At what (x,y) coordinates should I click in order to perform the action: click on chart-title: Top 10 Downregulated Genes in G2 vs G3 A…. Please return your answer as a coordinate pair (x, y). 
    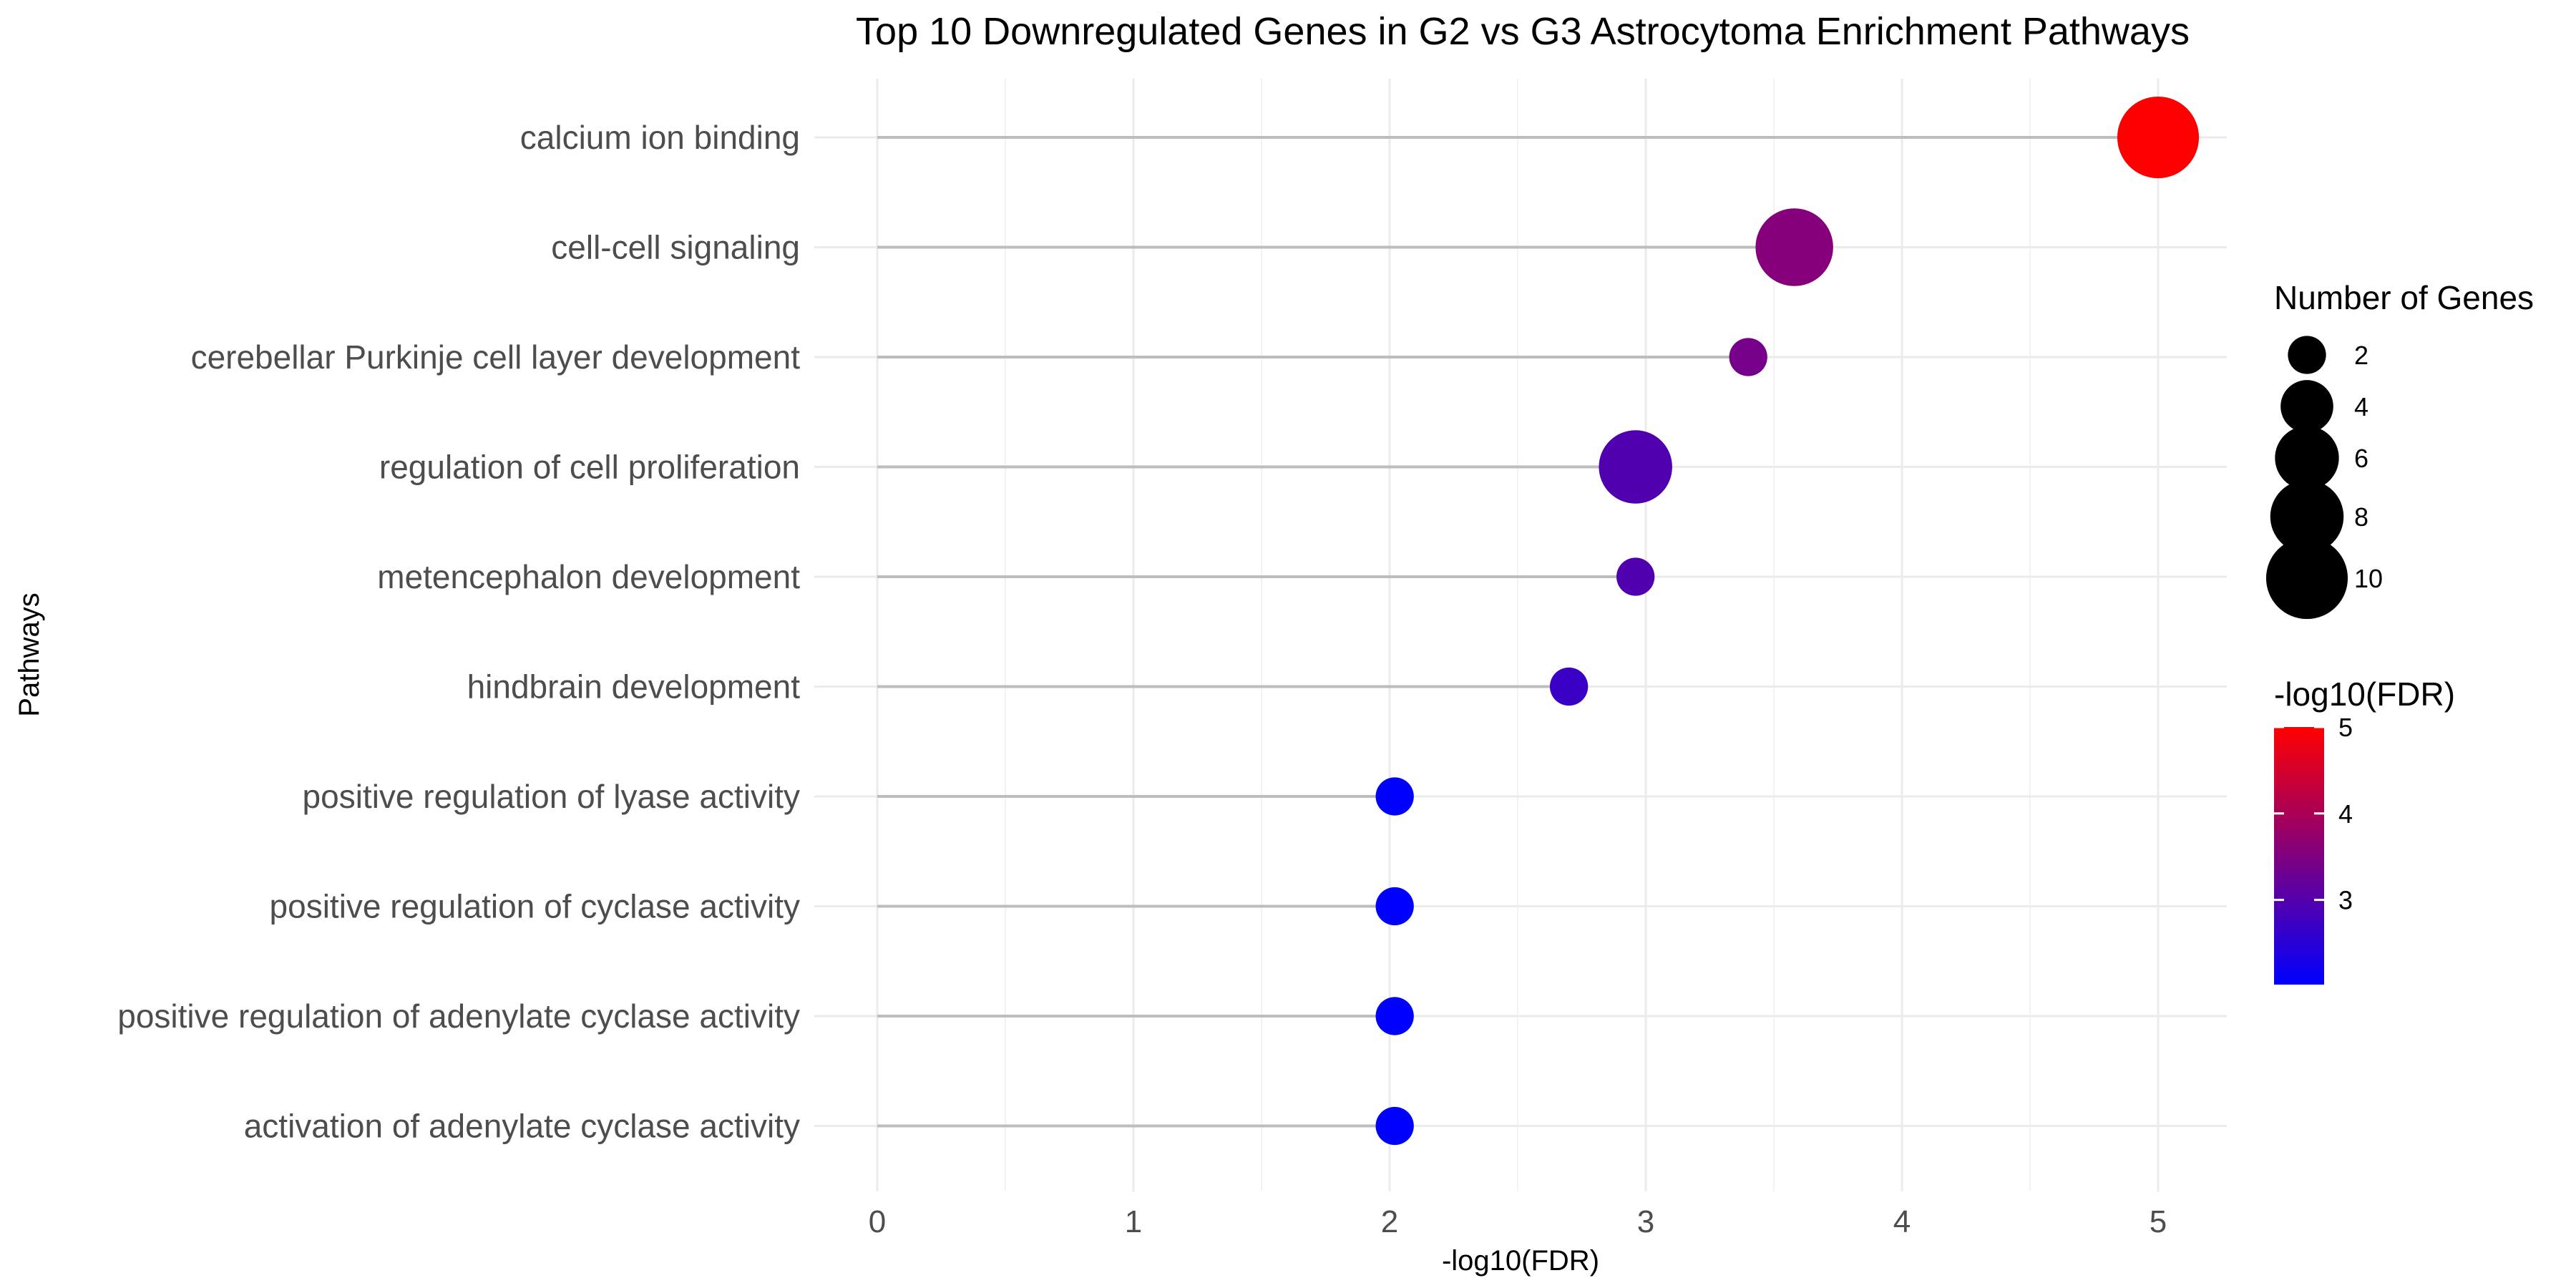
    Looking at the image, I should click on (1523, 31).